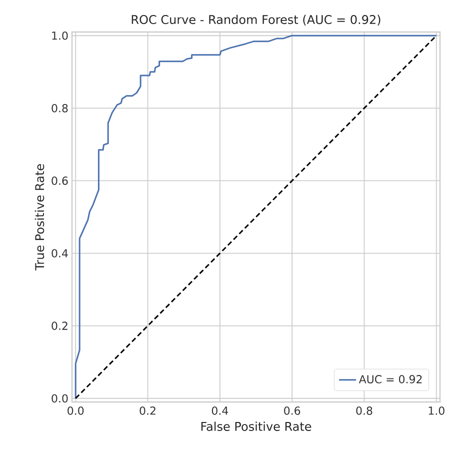 Image resolution: width=459 pixels, height=463 pixels. I want to click on y-tick-label: 1.0, so click(60, 35).